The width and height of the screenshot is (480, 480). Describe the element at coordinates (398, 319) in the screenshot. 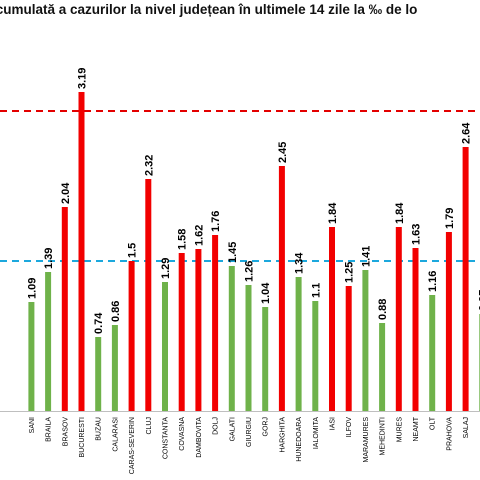

I see `bar-mures` at that location.